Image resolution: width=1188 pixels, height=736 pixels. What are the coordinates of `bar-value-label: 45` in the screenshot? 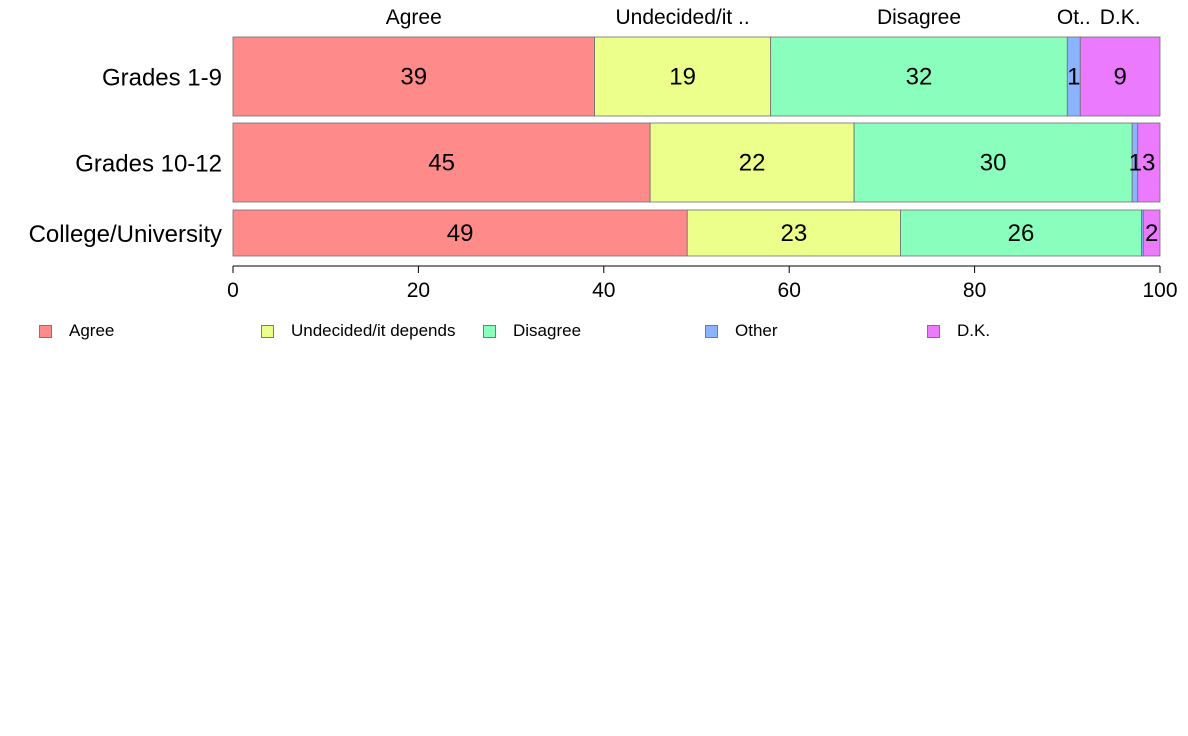 It's located at (441, 163).